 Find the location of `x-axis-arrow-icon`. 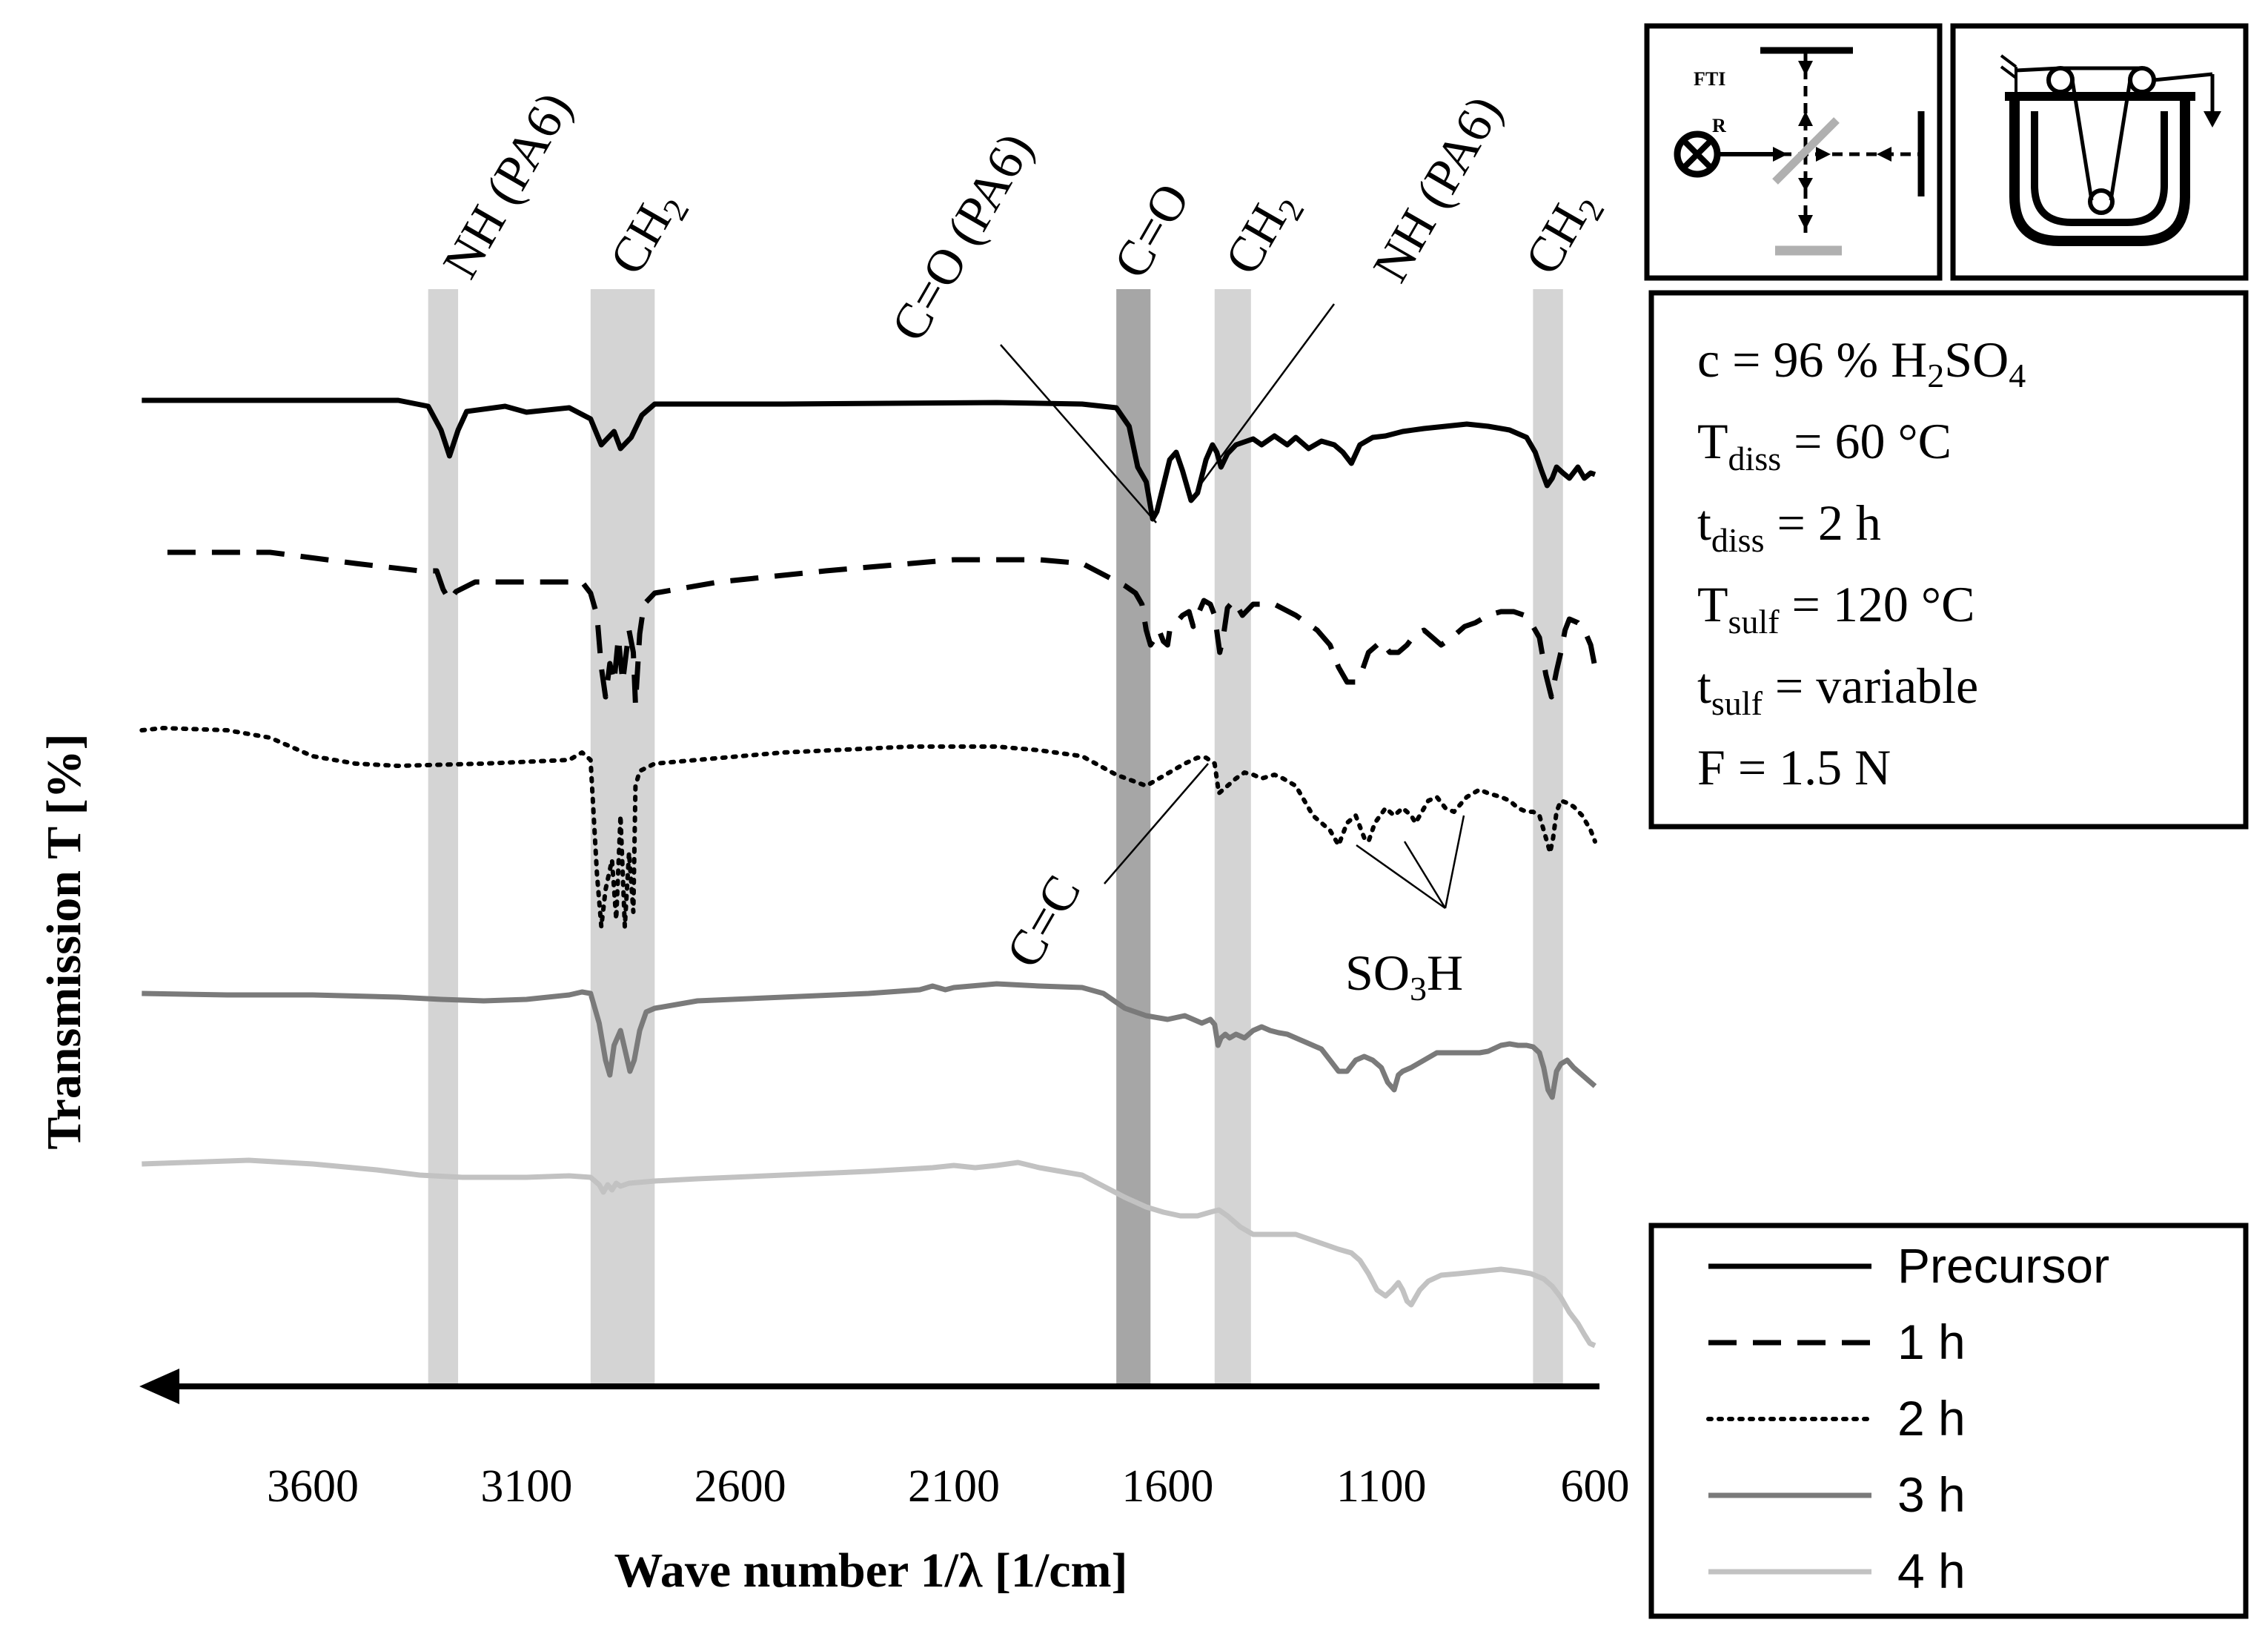

x-axis-arrow-icon is located at coordinates (159, 1386).